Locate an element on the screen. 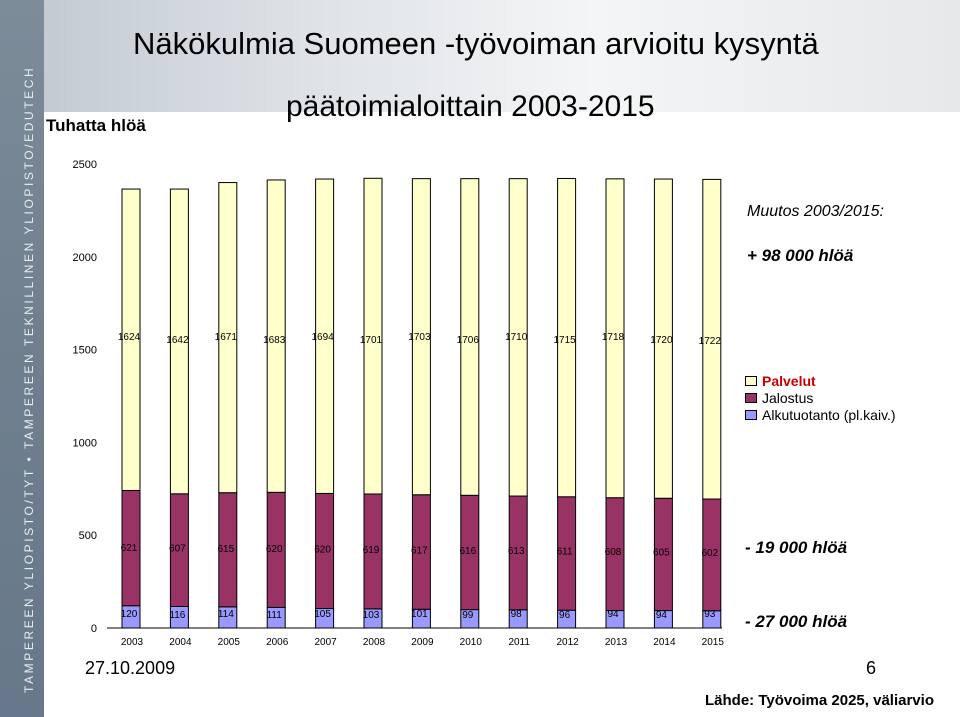  data-label: 93 is located at coordinates (710, 614).